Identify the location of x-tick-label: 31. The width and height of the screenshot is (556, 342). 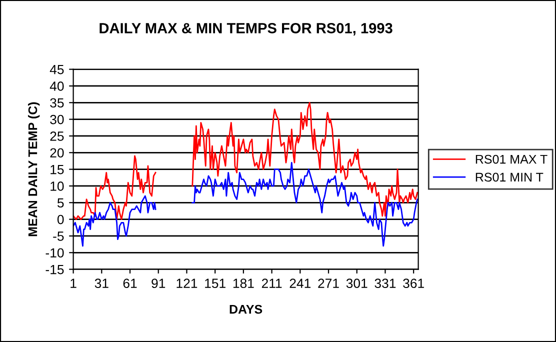
(101, 283).